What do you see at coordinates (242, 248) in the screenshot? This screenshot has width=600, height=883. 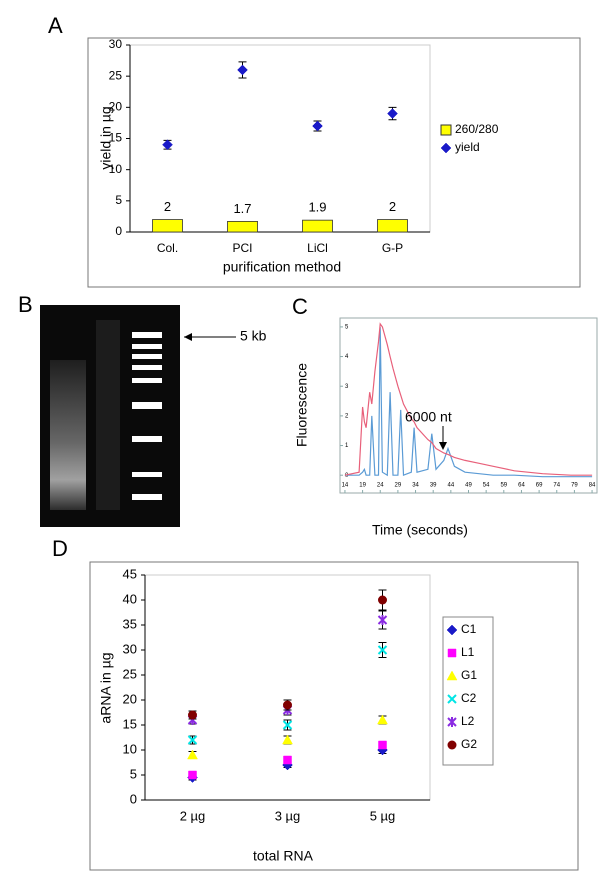 I see `x-tick-label: PCI` at bounding box center [242, 248].